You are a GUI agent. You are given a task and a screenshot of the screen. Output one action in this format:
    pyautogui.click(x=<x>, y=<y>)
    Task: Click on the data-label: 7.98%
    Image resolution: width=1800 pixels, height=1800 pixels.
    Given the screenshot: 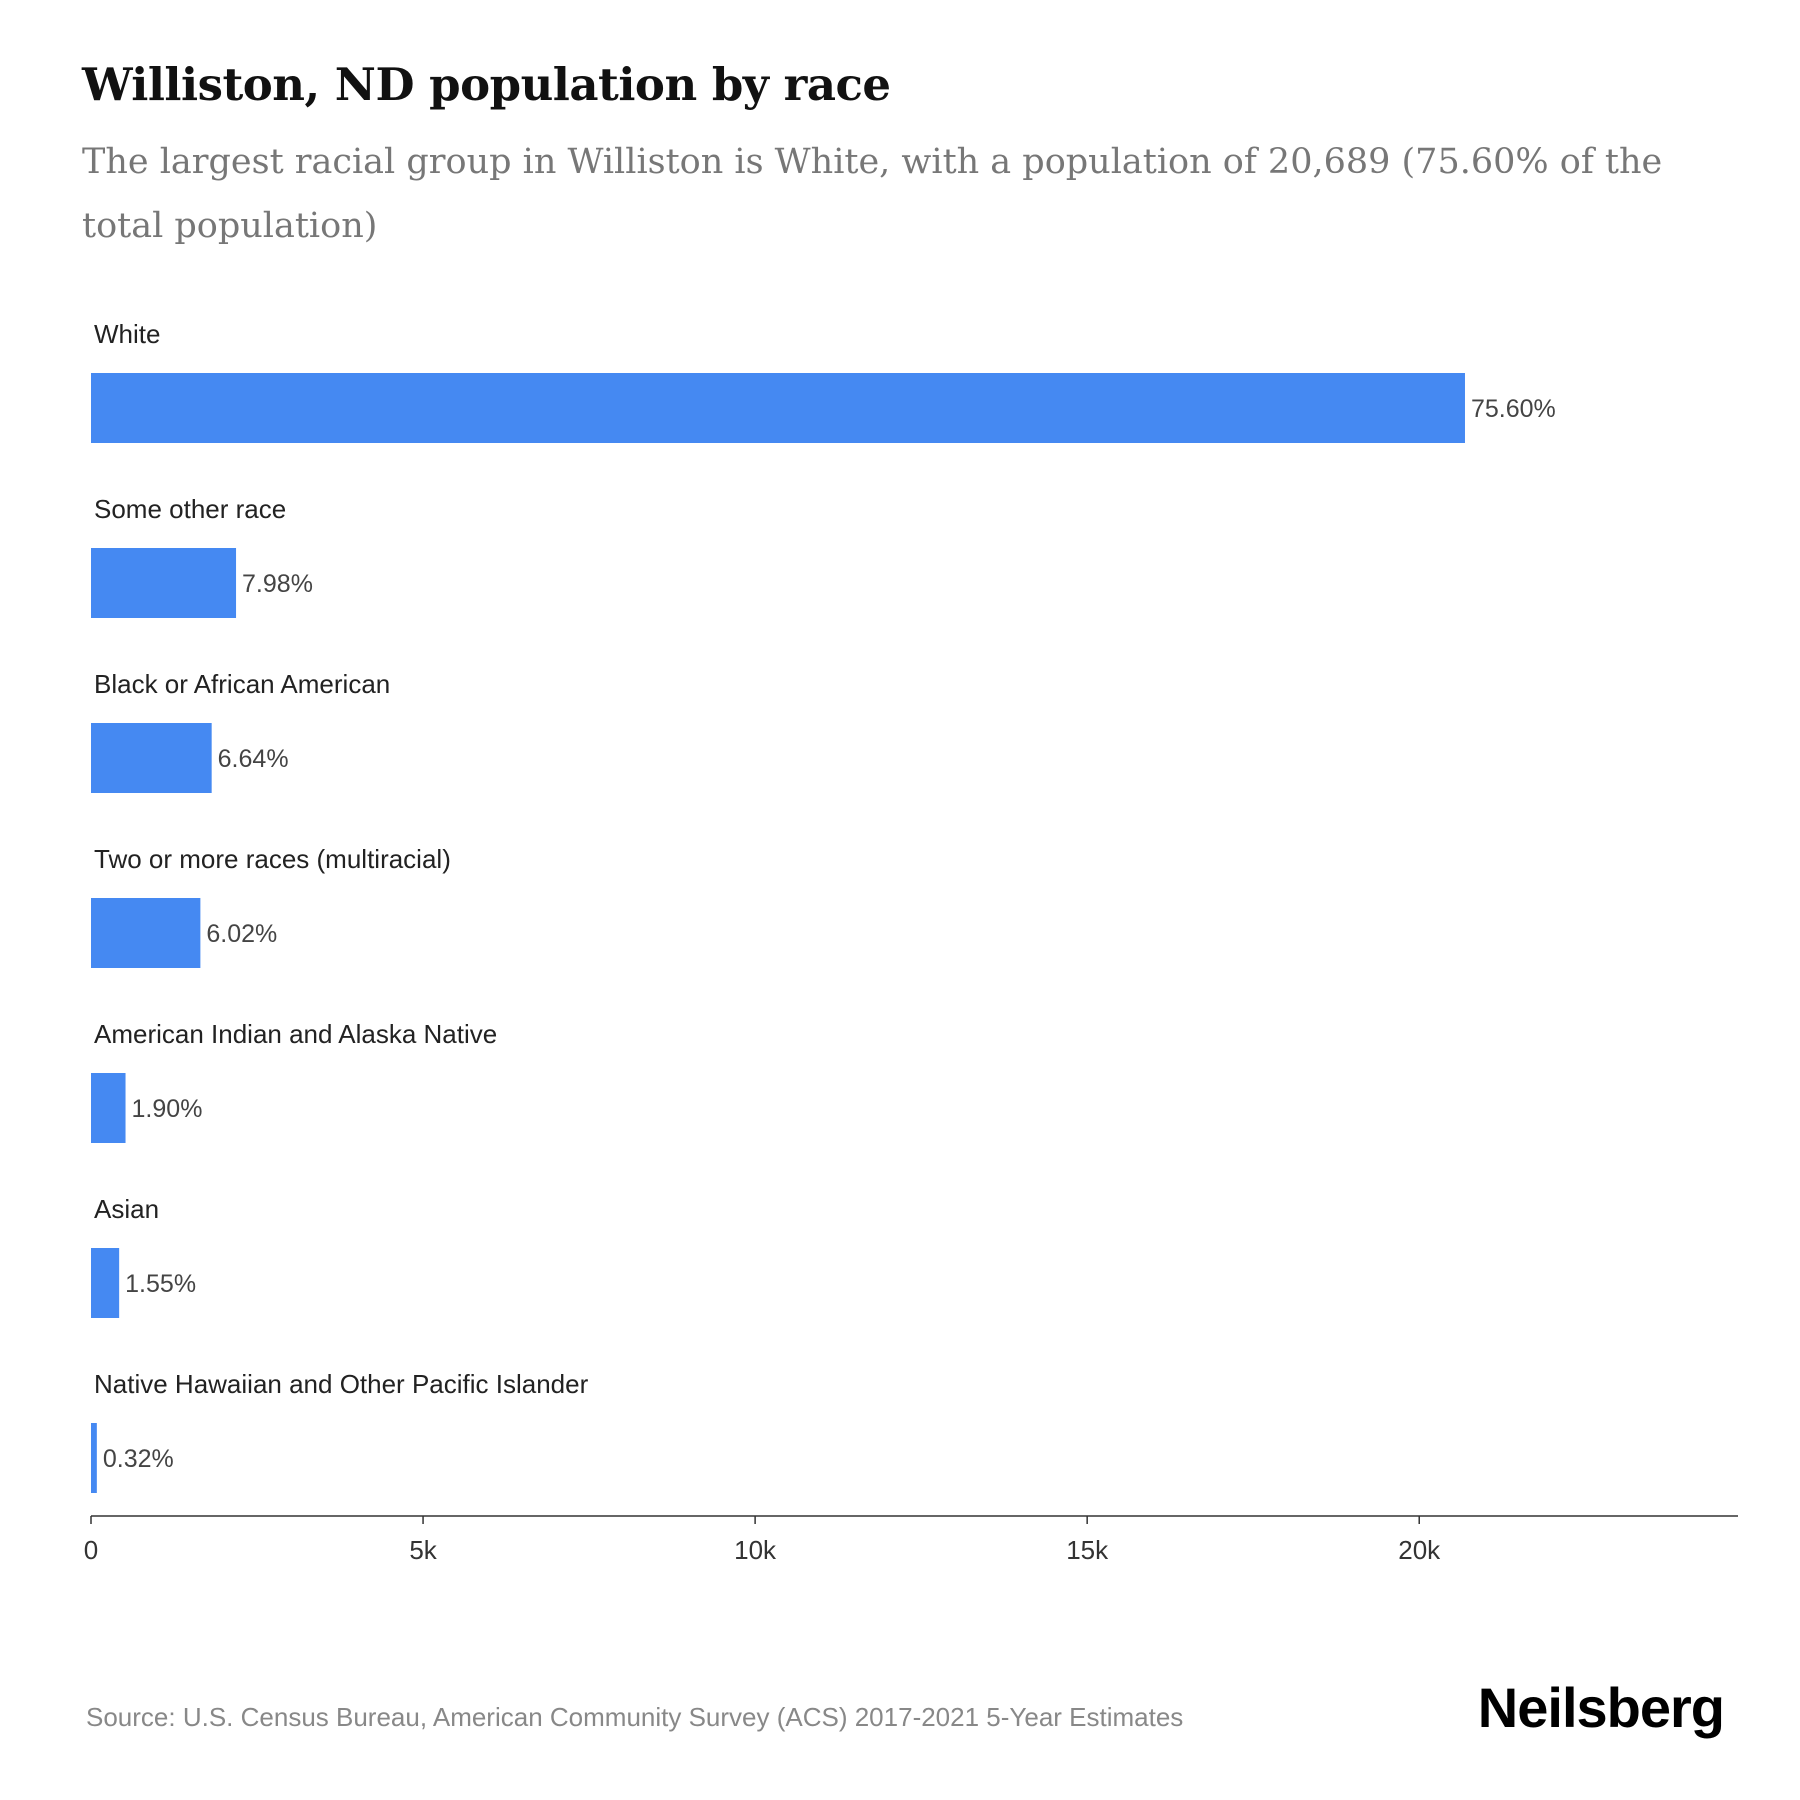 What is the action you would take?
    pyautogui.click(x=277, y=584)
    